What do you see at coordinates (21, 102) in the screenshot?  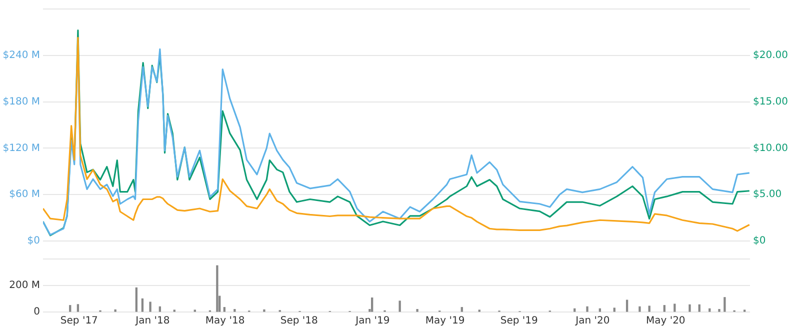 I see `y-tick-label: $180 M` at bounding box center [21, 102].